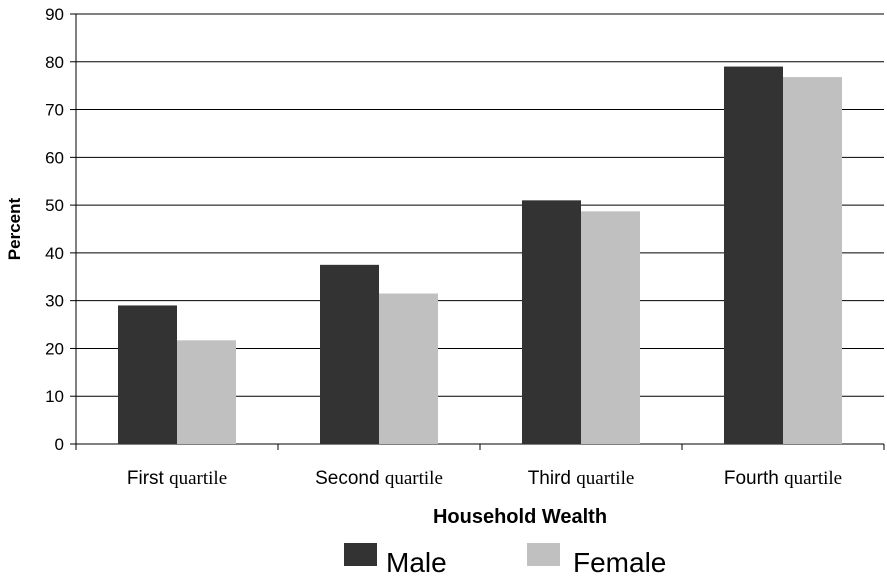 This screenshot has height=578, width=887. Describe the element at coordinates (54, 110) in the screenshot. I see `y-tick-label-70: 70` at that location.